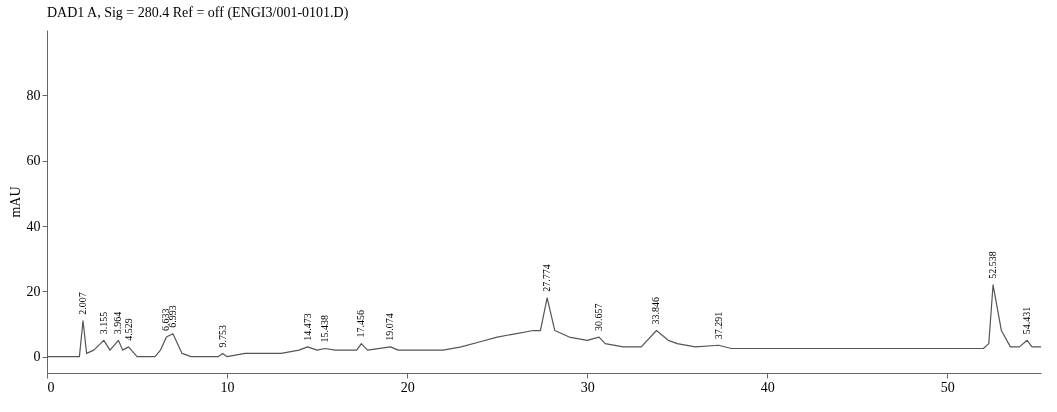 The height and width of the screenshot is (412, 1057). What do you see at coordinates (993, 265) in the screenshot?
I see `annotation: 52.538` at bounding box center [993, 265].